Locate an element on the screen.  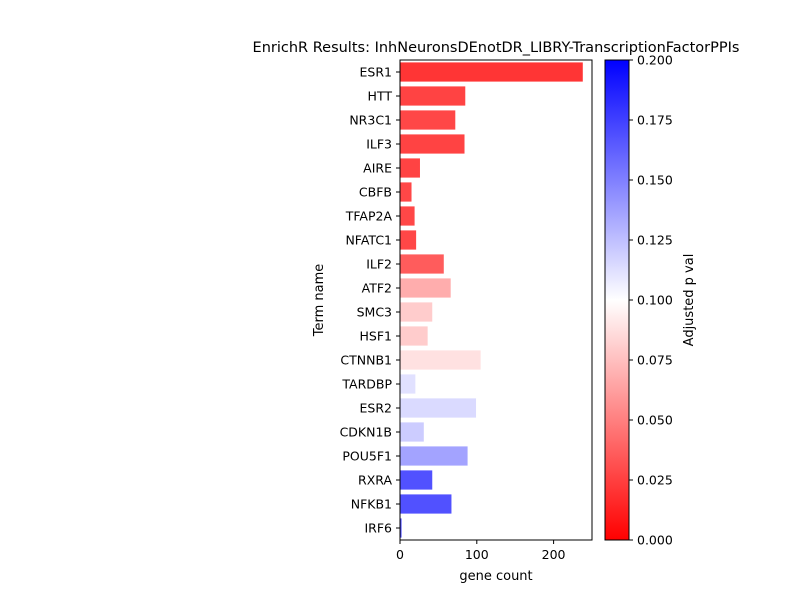
y-tick-label: ESR1 is located at coordinates (376, 72).